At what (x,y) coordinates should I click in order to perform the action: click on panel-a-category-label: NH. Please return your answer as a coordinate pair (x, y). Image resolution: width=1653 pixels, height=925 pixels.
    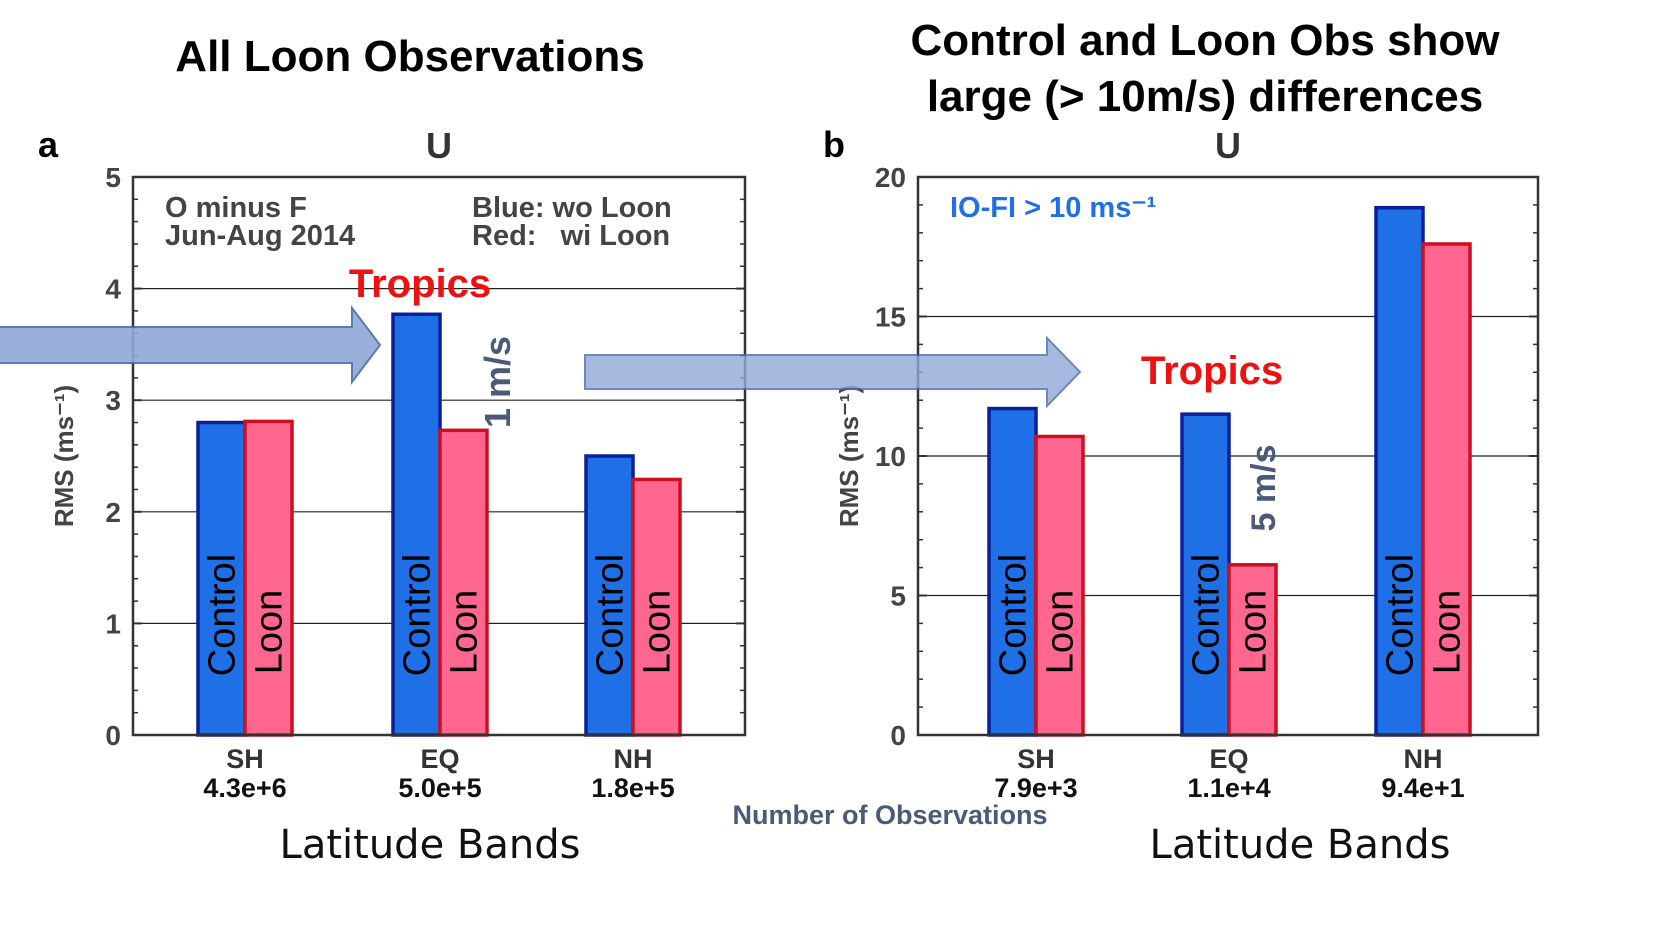
    Looking at the image, I should click on (633, 759).